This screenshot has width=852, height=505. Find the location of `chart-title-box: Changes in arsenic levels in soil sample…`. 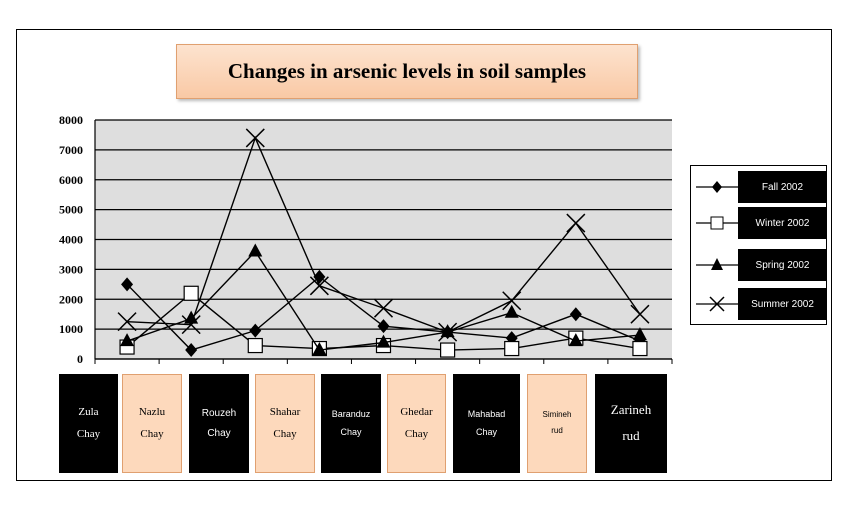

chart-title-box: Changes in arsenic levels in soil sample… is located at coordinates (407, 71).